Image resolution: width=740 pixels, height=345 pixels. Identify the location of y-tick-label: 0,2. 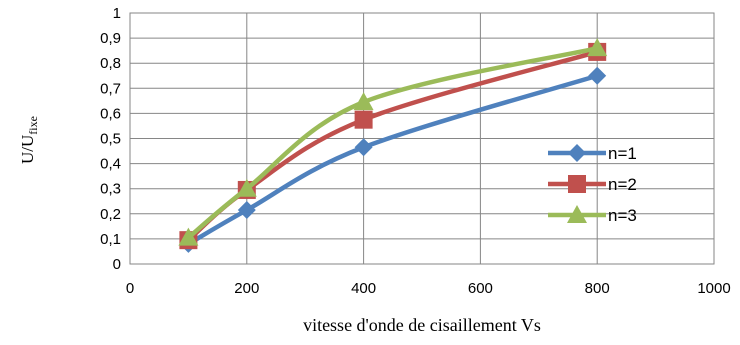
(110, 214).